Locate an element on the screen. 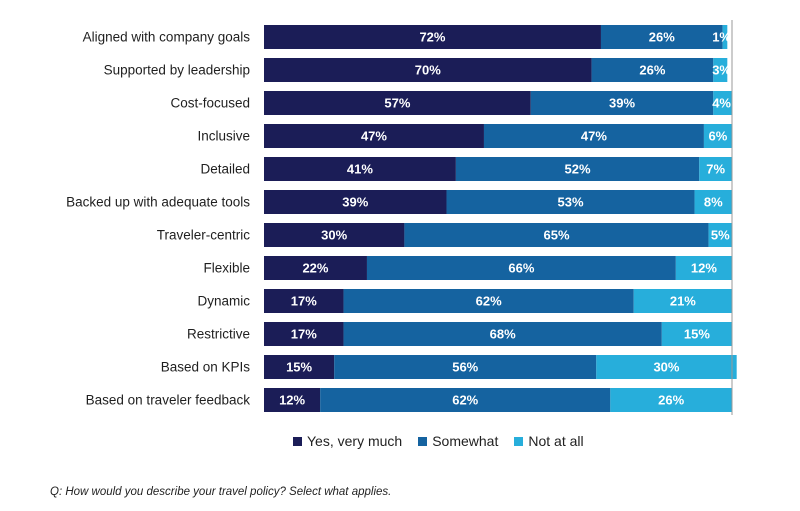 This screenshot has height=511, width=800. legend: Yes, very much Somewhat Not at all is located at coordinates (438, 441).